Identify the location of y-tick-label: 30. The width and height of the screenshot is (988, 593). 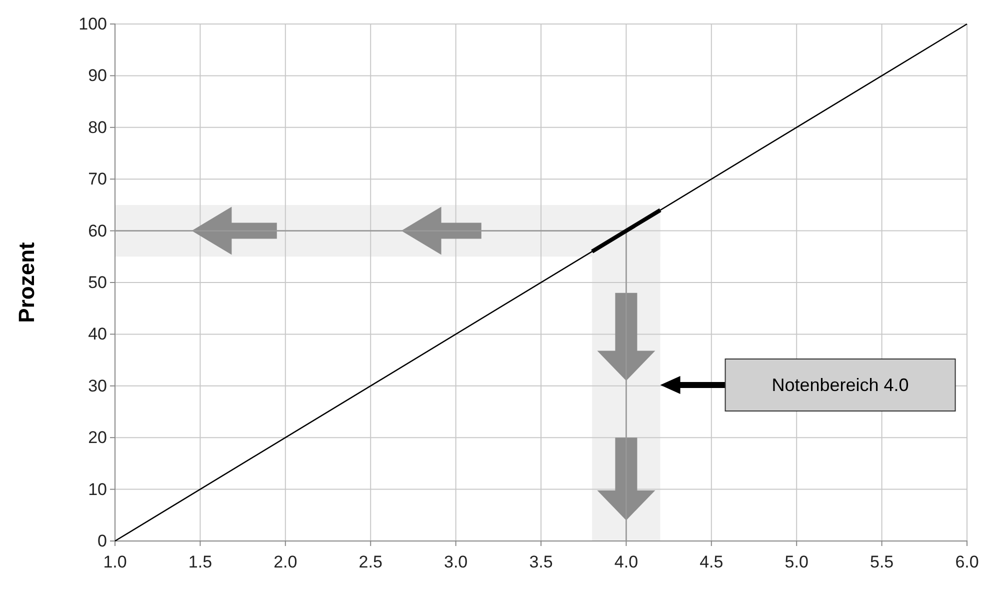
(97, 386).